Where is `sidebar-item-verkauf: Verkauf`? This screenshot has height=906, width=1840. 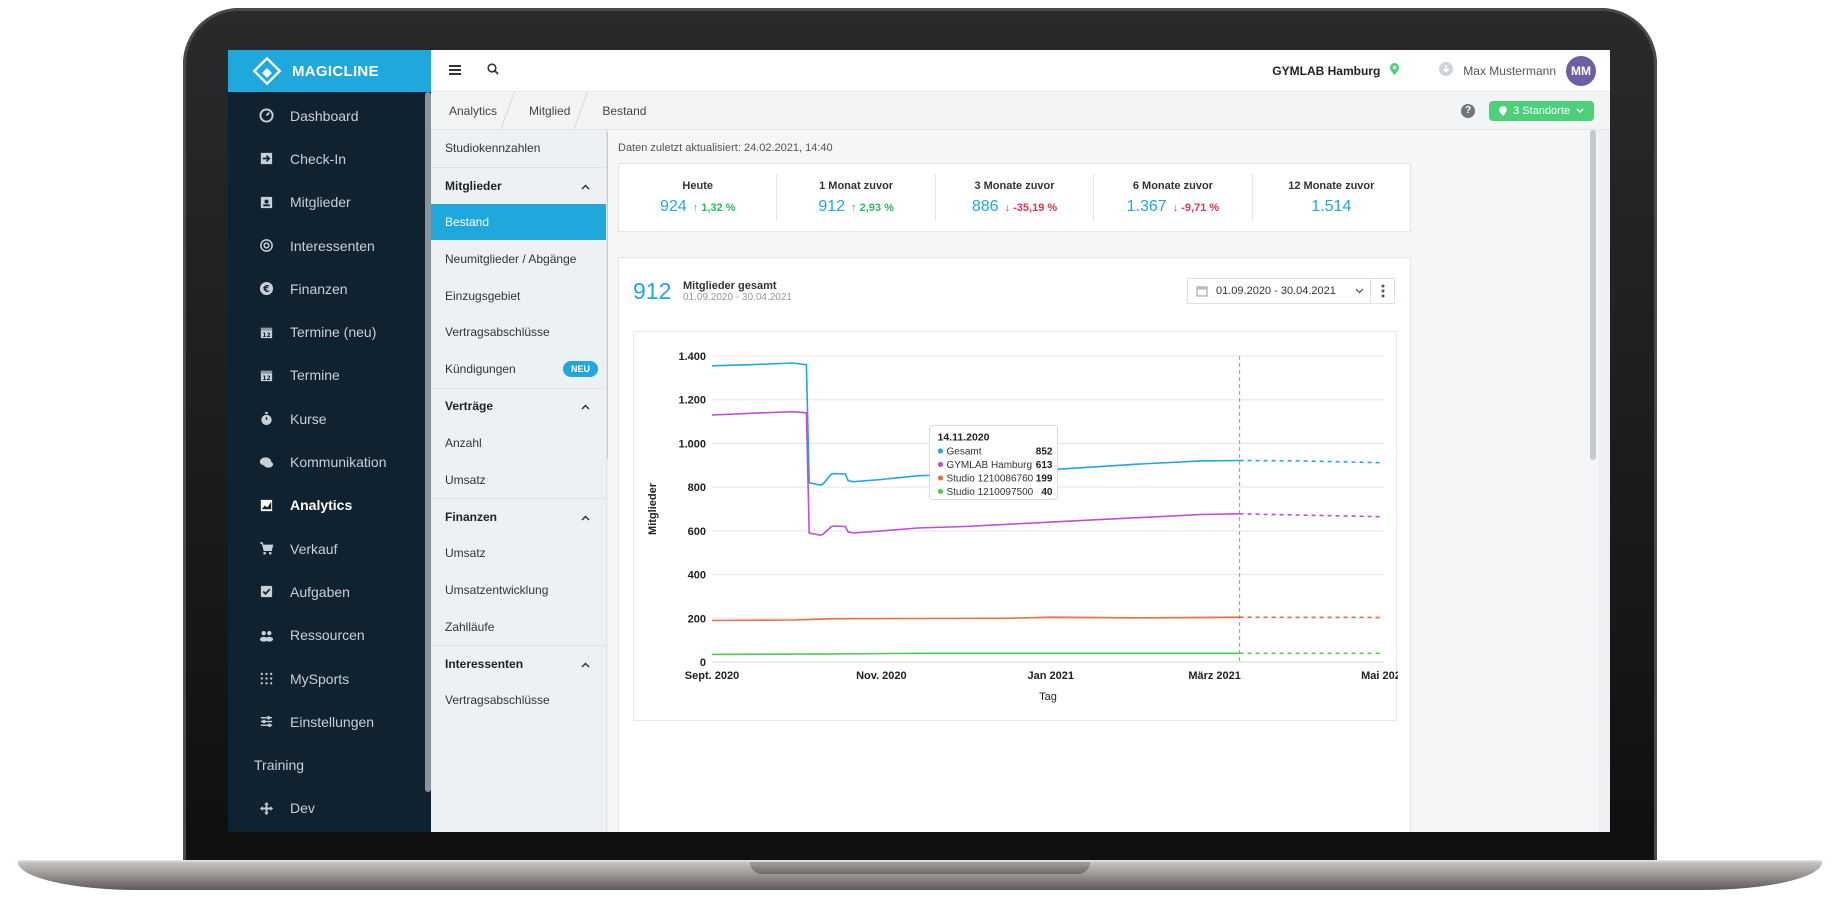 sidebar-item-verkauf: Verkauf is located at coordinates (329, 548).